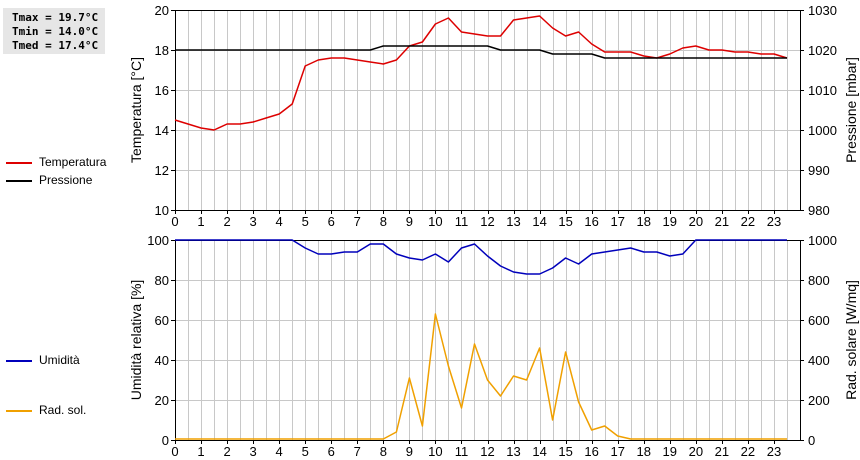 This screenshot has height=460, width=860. Describe the element at coordinates (59, 360) in the screenshot. I see `legend-label-umidita: Umidità` at that location.